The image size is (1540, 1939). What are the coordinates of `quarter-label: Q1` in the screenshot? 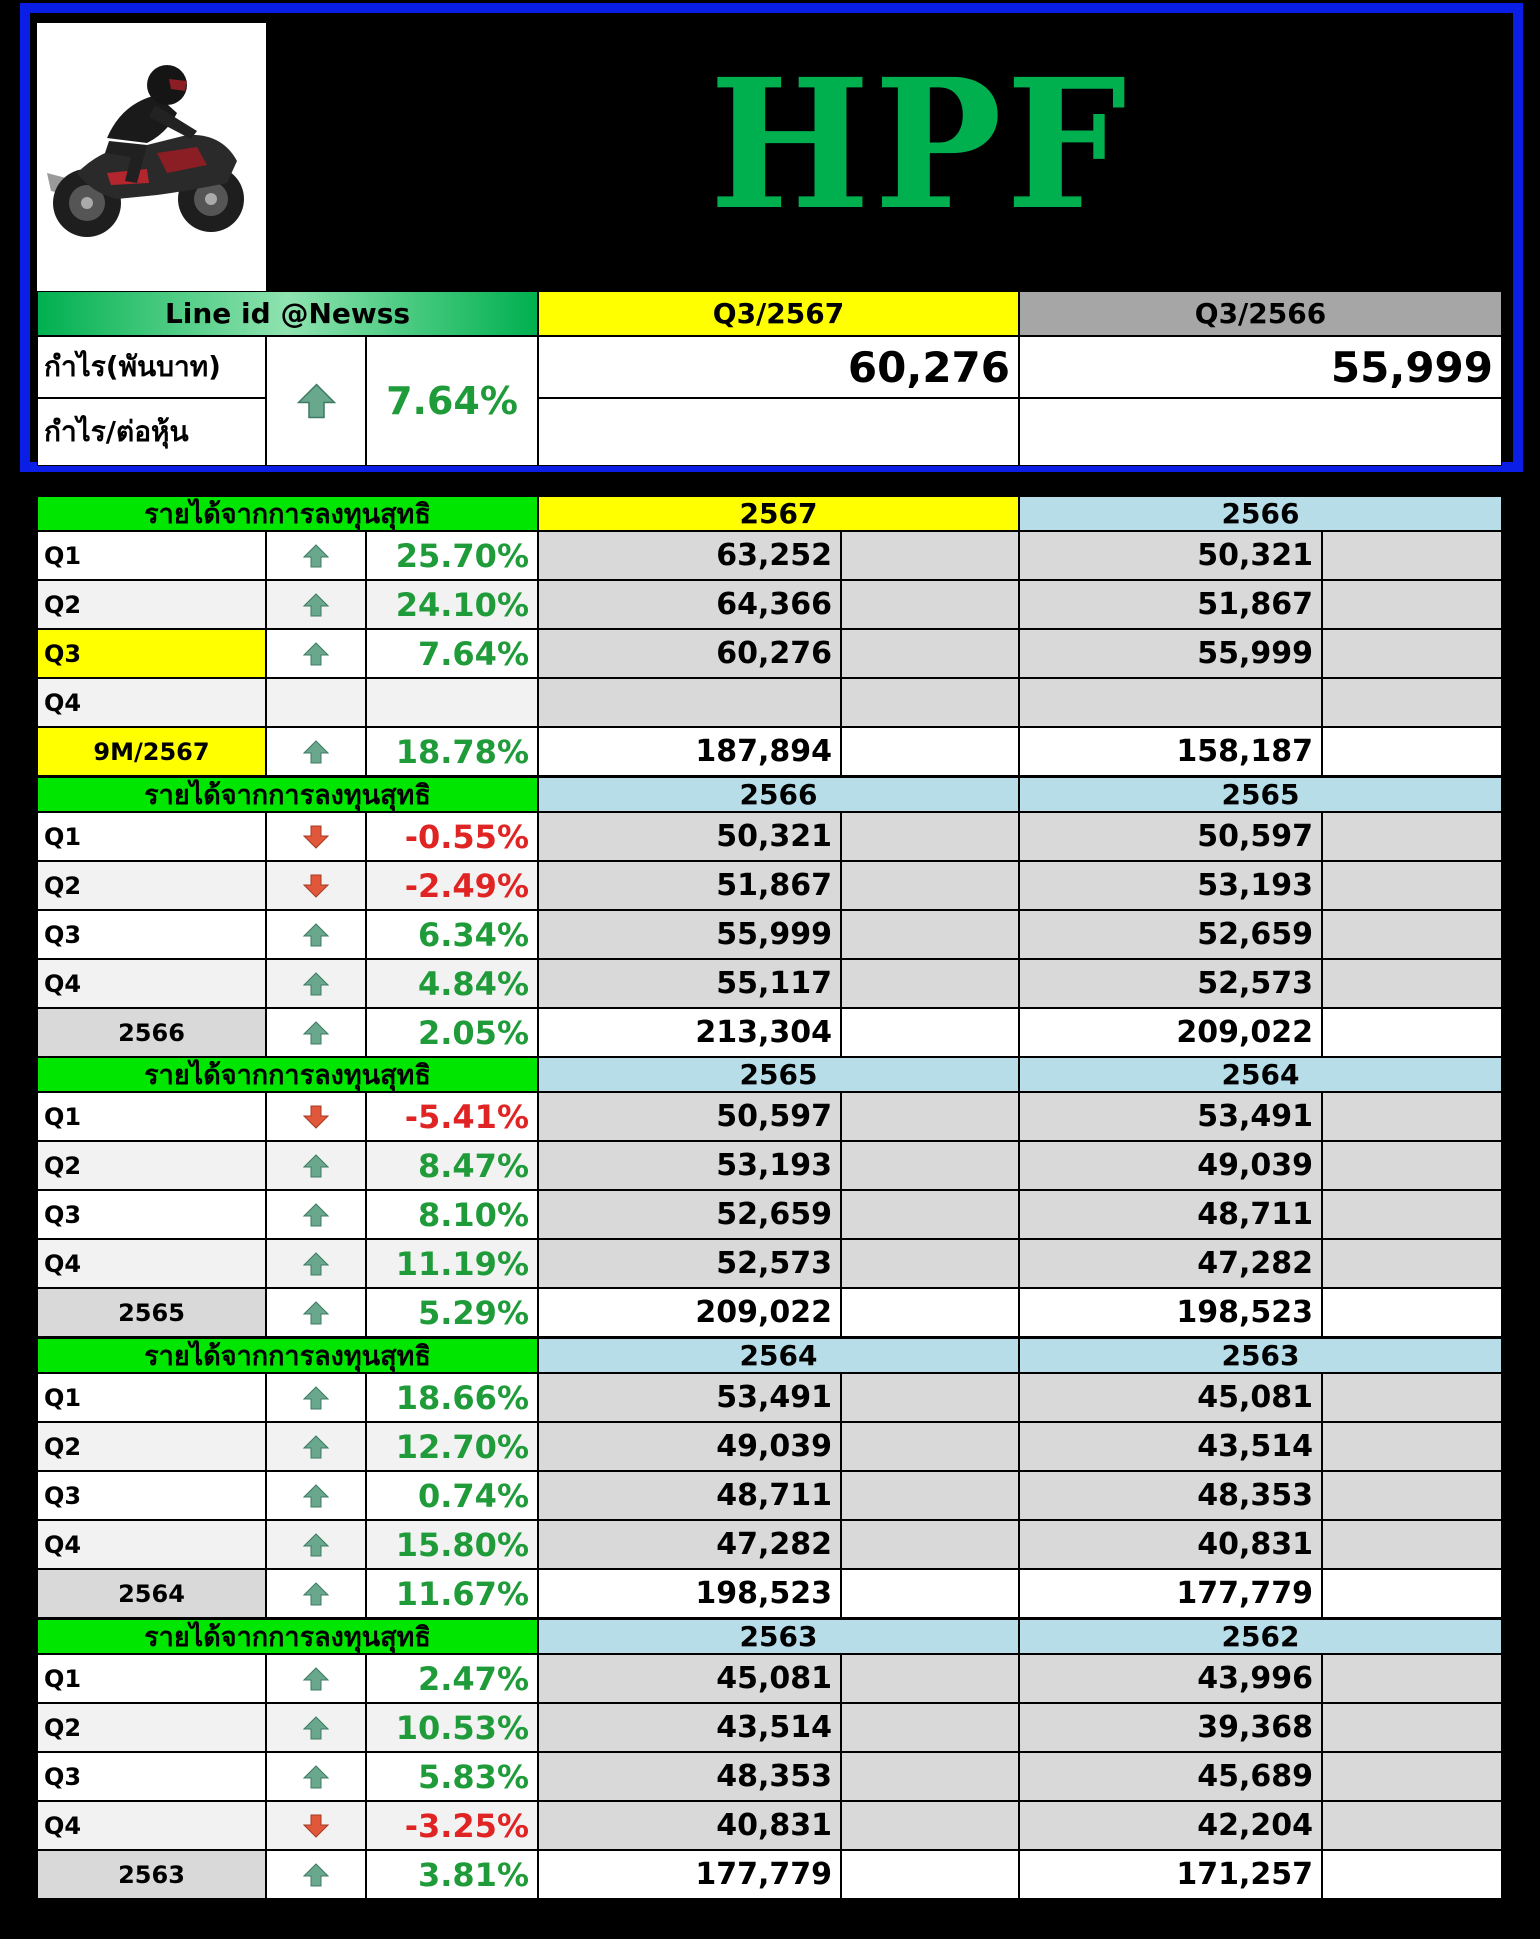 It's located at (151, 1397).